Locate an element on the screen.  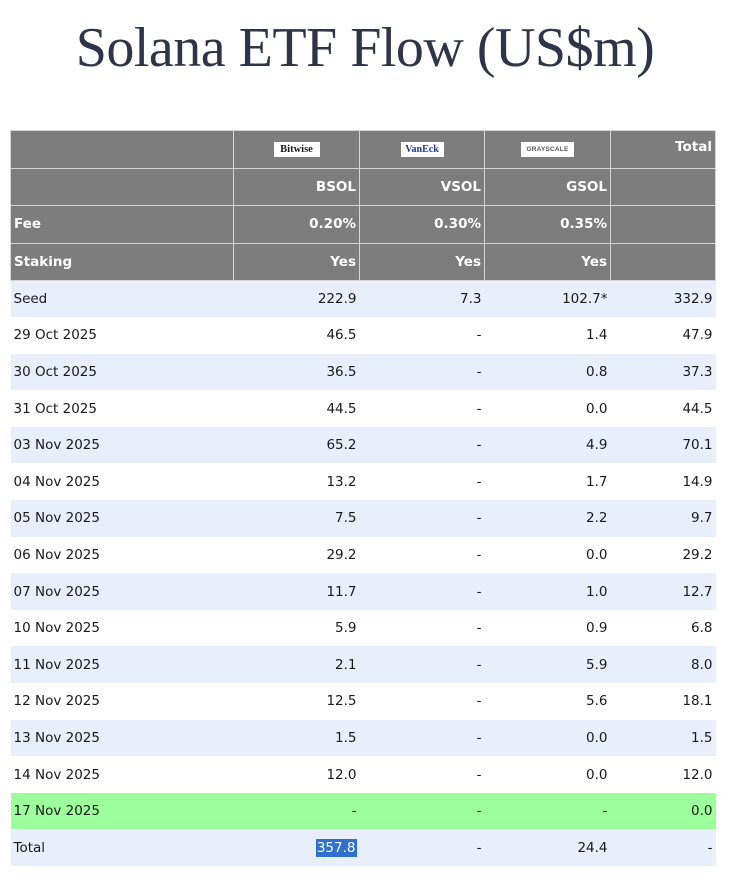
row-date: 10 Nov 2025 is located at coordinates (122, 628).